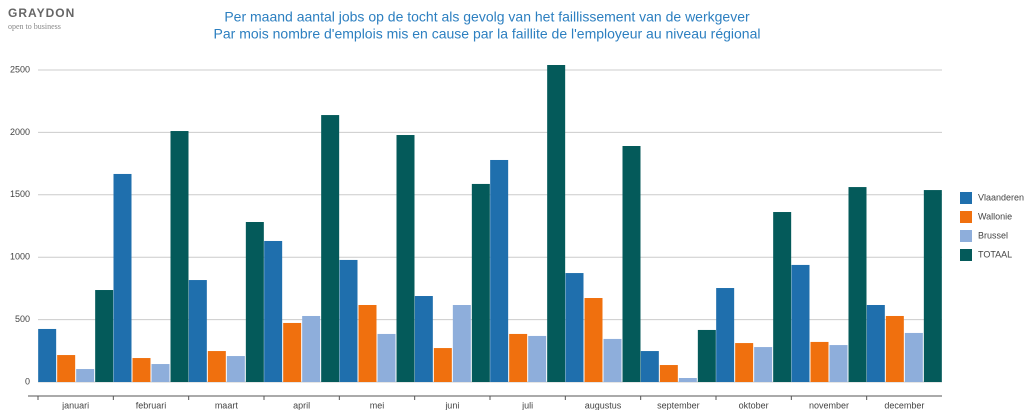 The width and height of the screenshot is (1024, 410). Describe the element at coordinates (603, 405) in the screenshot. I see `x-tick-label: augustus` at that location.